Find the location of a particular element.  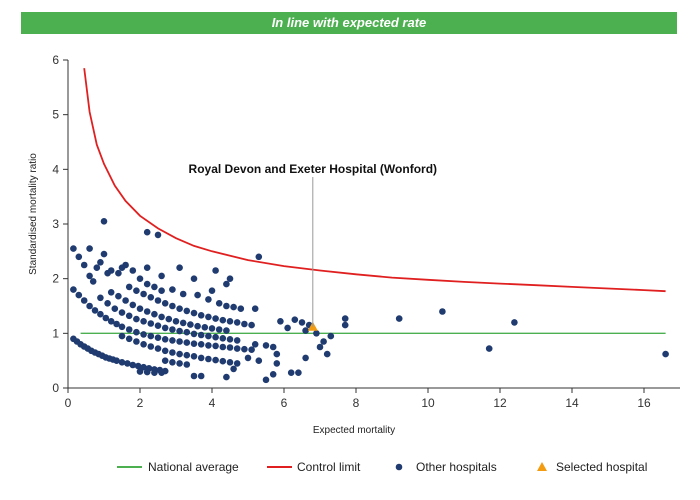

y-tick-label: 3 is located at coordinates (55, 224).